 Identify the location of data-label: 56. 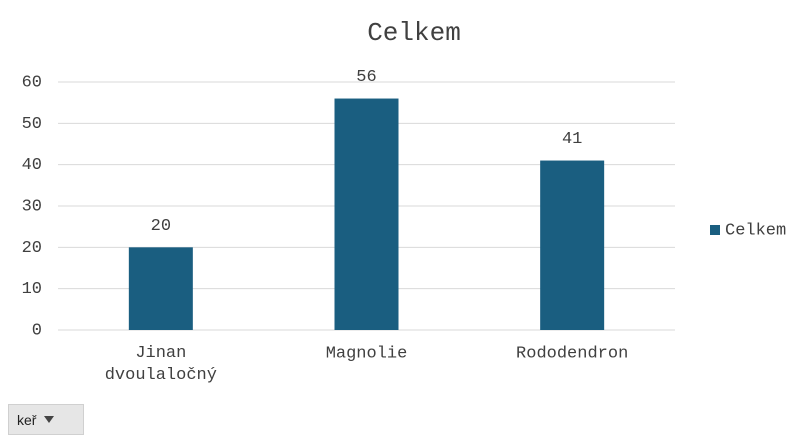
(366, 77).